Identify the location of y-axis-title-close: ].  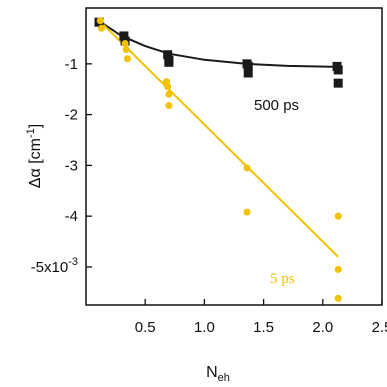
(35, 126).